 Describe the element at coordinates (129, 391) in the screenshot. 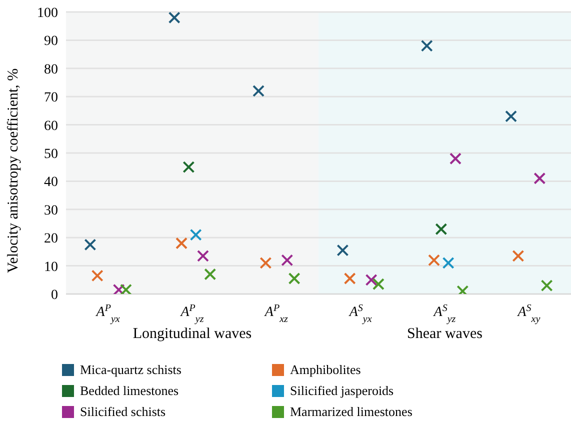

I see `legend-label: Bedded limestones` at that location.